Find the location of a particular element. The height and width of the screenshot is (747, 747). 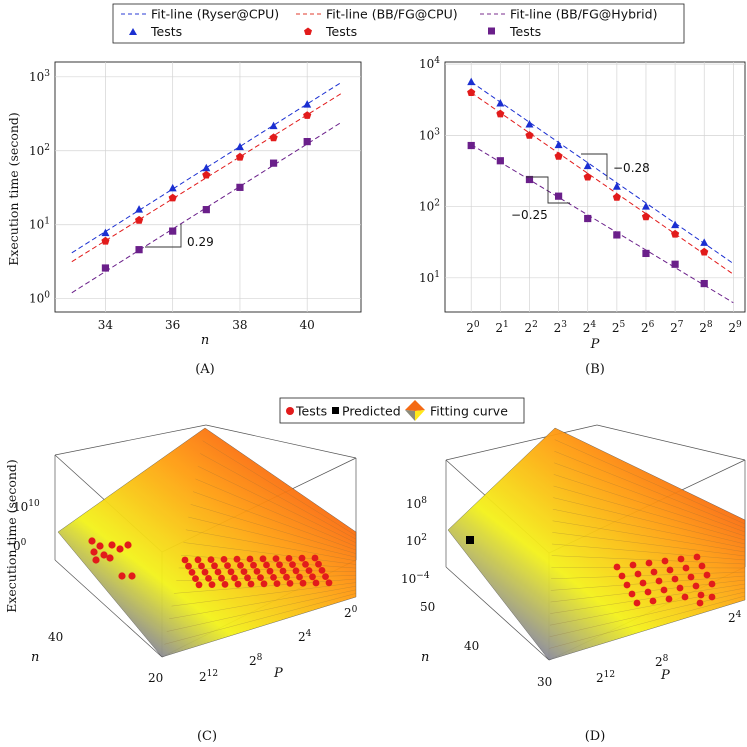

legend-label: Fit-line (Ryser@CPU) is located at coordinates (215, 14).